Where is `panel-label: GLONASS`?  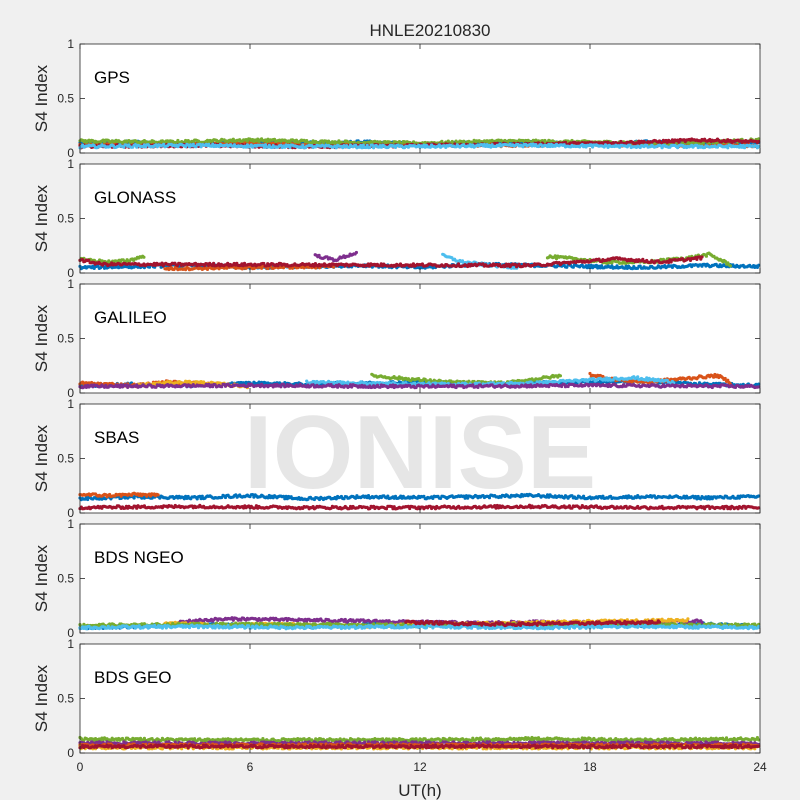 panel-label: GLONASS is located at coordinates (135, 197).